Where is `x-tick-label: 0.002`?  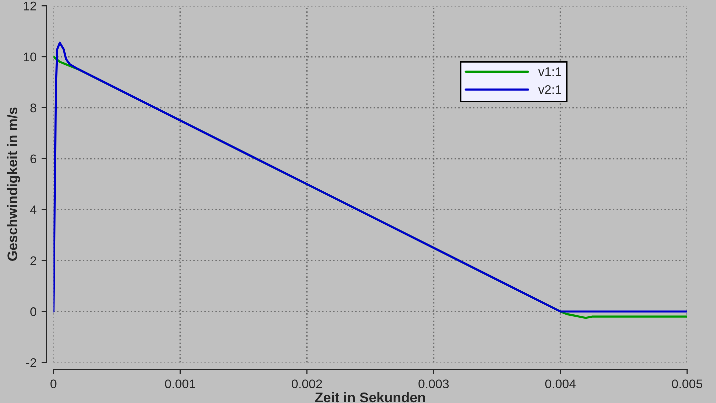
x-tick-label: 0.002 is located at coordinates (307, 384).